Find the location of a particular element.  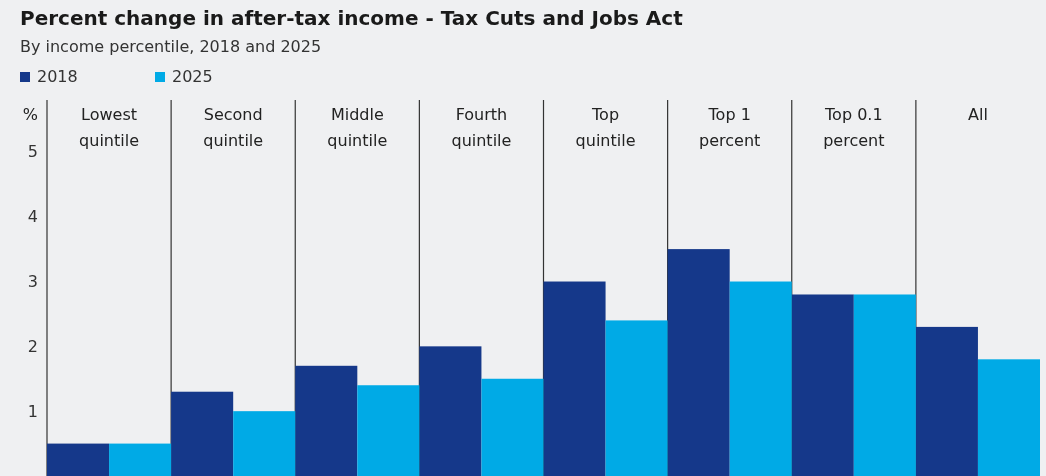

x-tick-label: Top 1 percent is located at coordinates (730, 127).